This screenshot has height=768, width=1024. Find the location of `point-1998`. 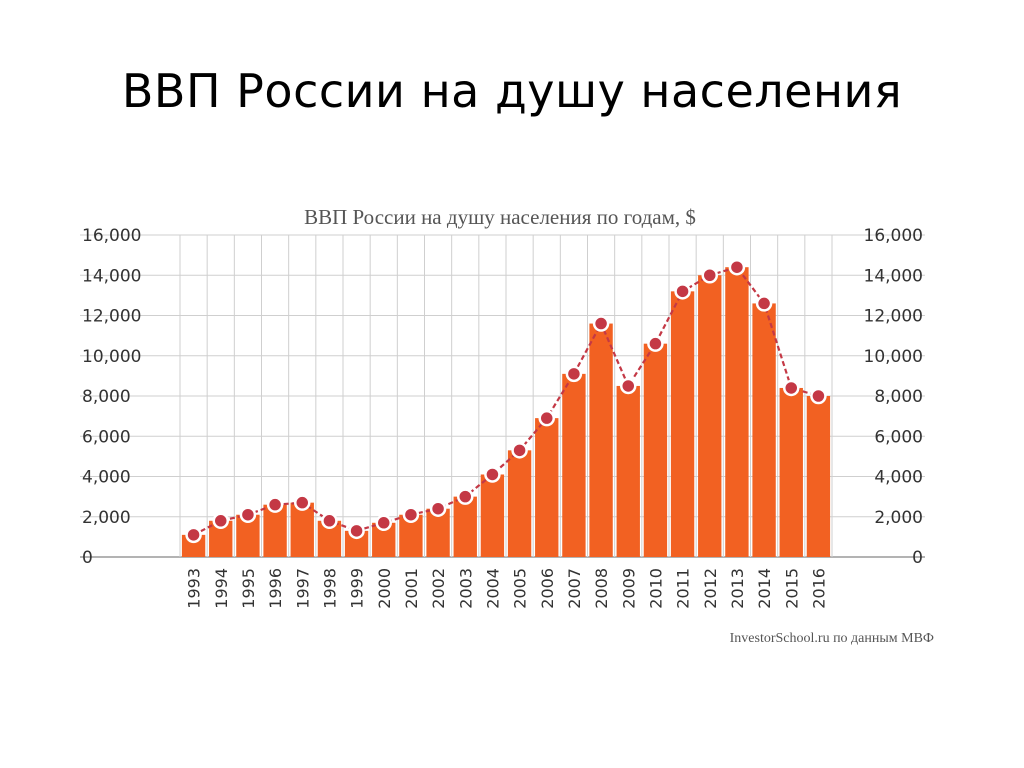

point-1998 is located at coordinates (329, 521).